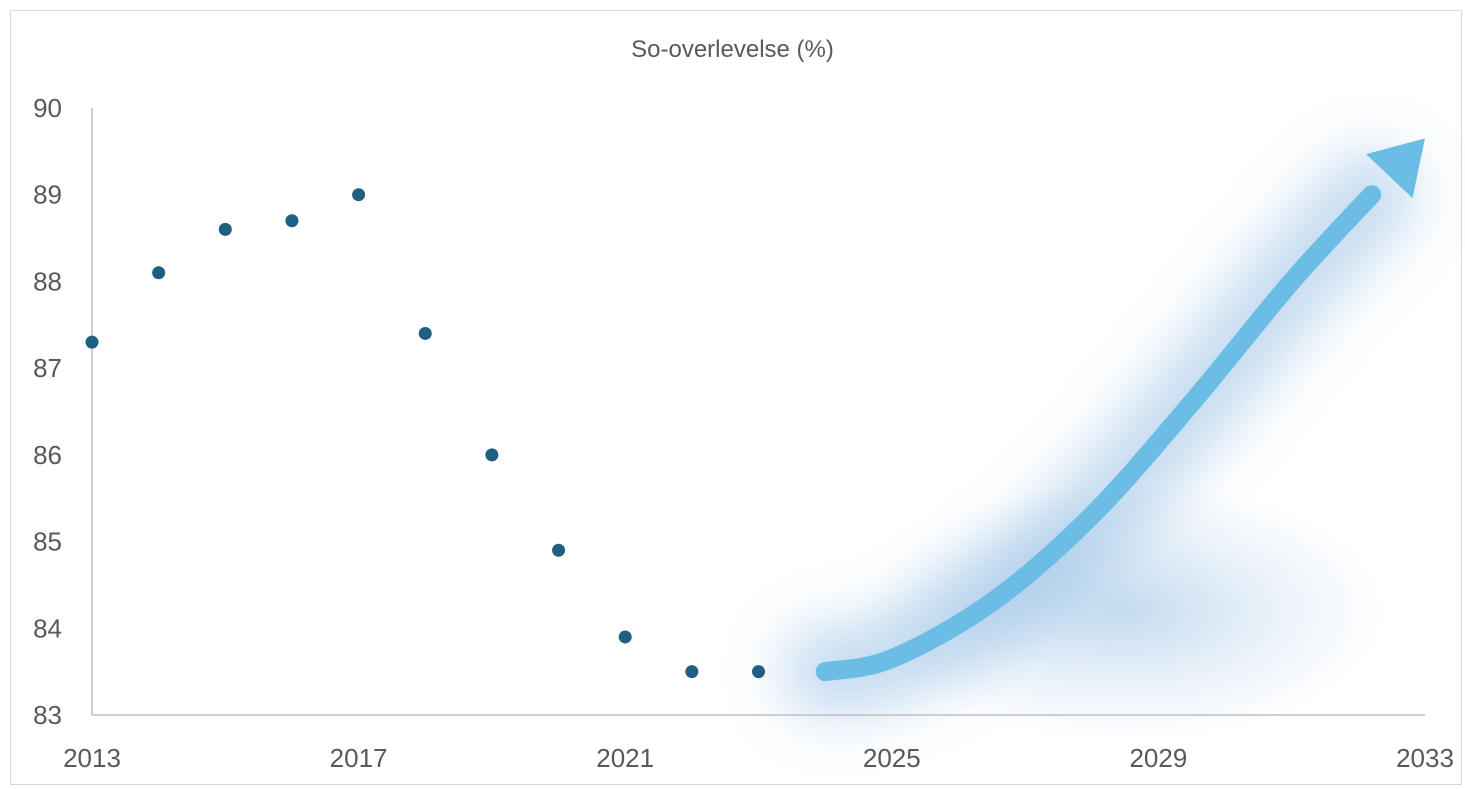 The height and width of the screenshot is (789, 1465). I want to click on x-tick-label: 2025, so click(892, 758).